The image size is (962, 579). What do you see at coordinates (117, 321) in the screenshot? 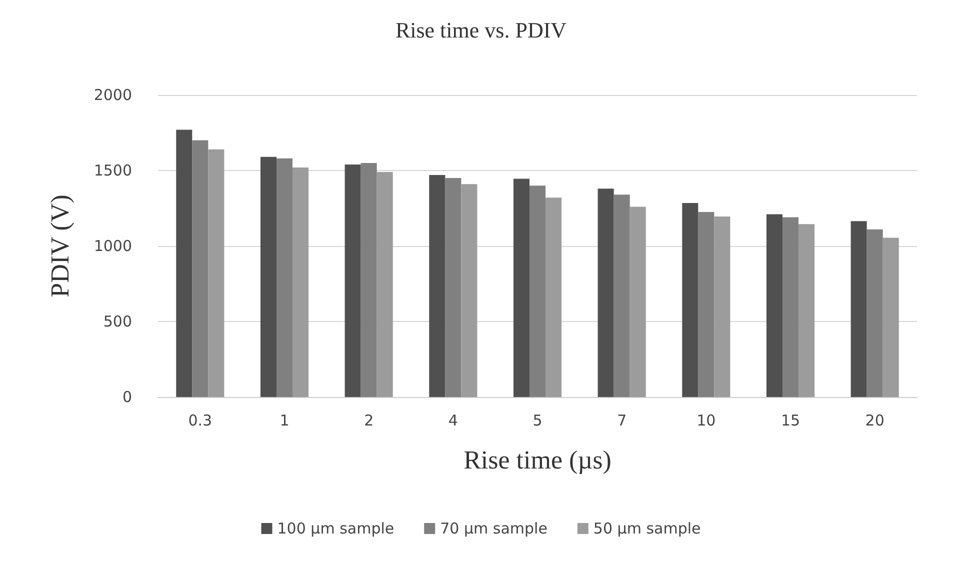
I see `y-tick-label: 500` at bounding box center [117, 321].